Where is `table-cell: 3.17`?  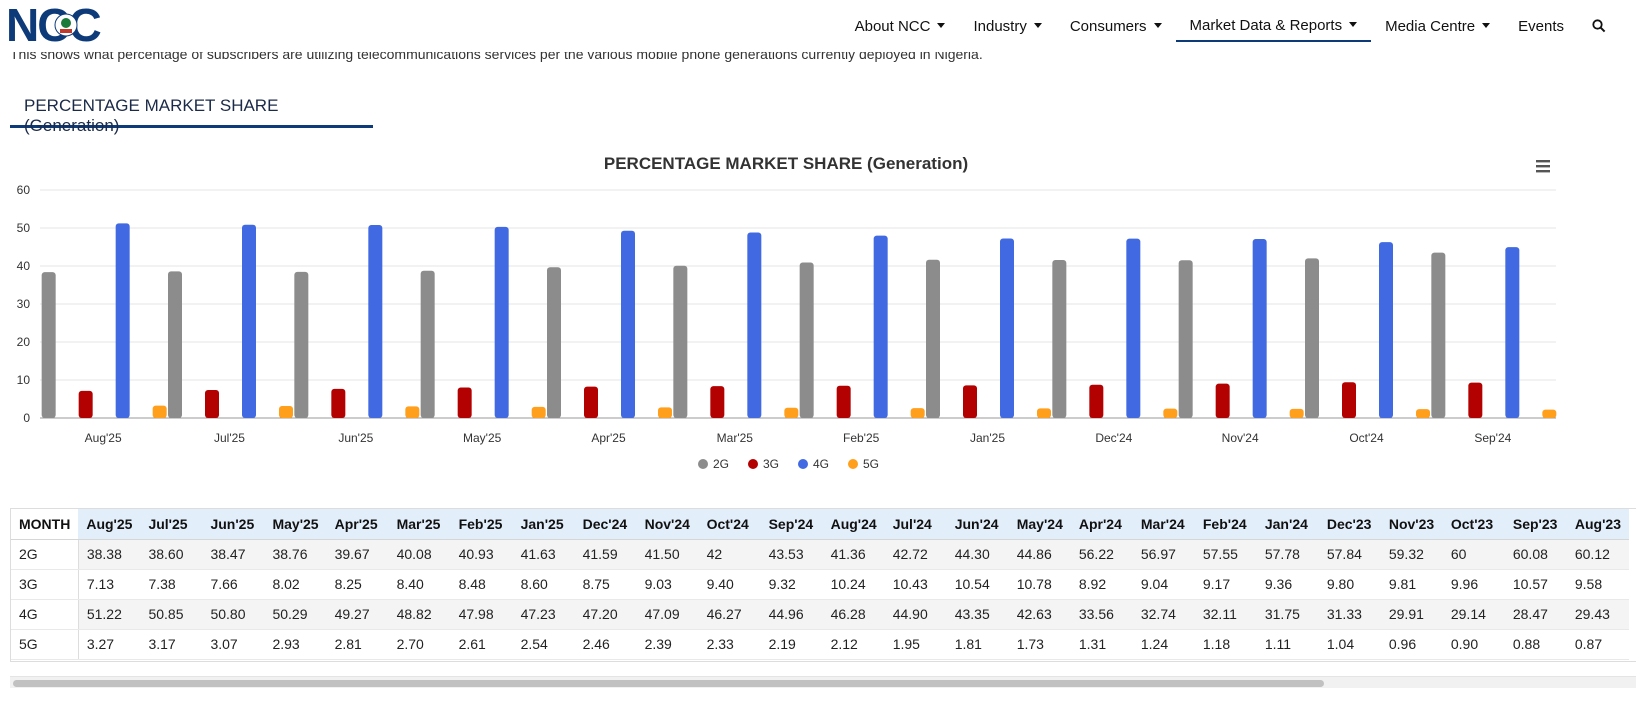
table-cell: 3.17 is located at coordinates (171, 644).